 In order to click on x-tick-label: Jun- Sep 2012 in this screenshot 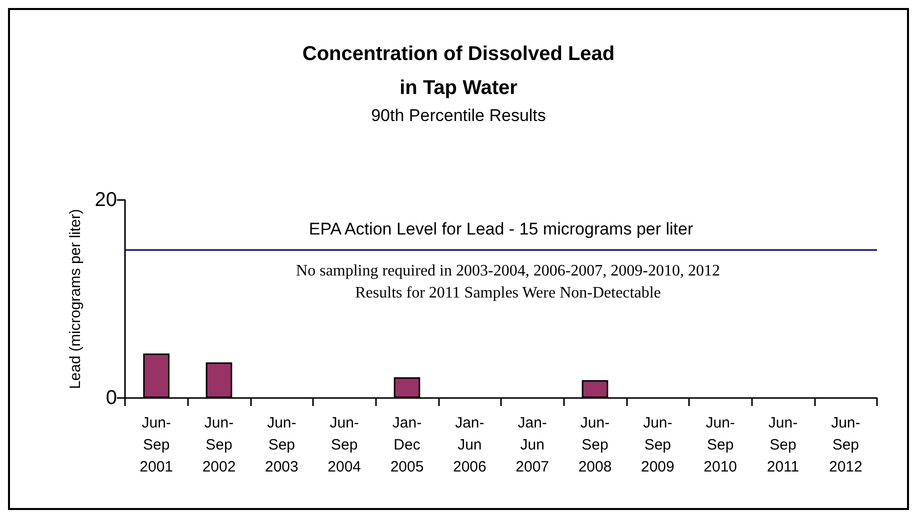, I will do `click(845, 445)`.